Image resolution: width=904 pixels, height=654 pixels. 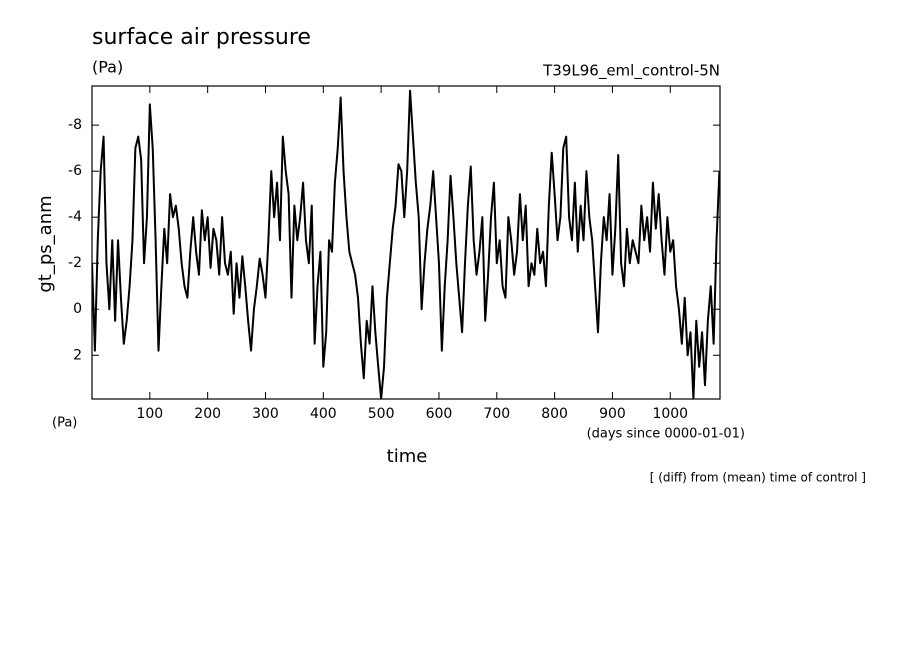 I want to click on subtitle: T39L96_eml_control-5N, so click(x=631, y=71).